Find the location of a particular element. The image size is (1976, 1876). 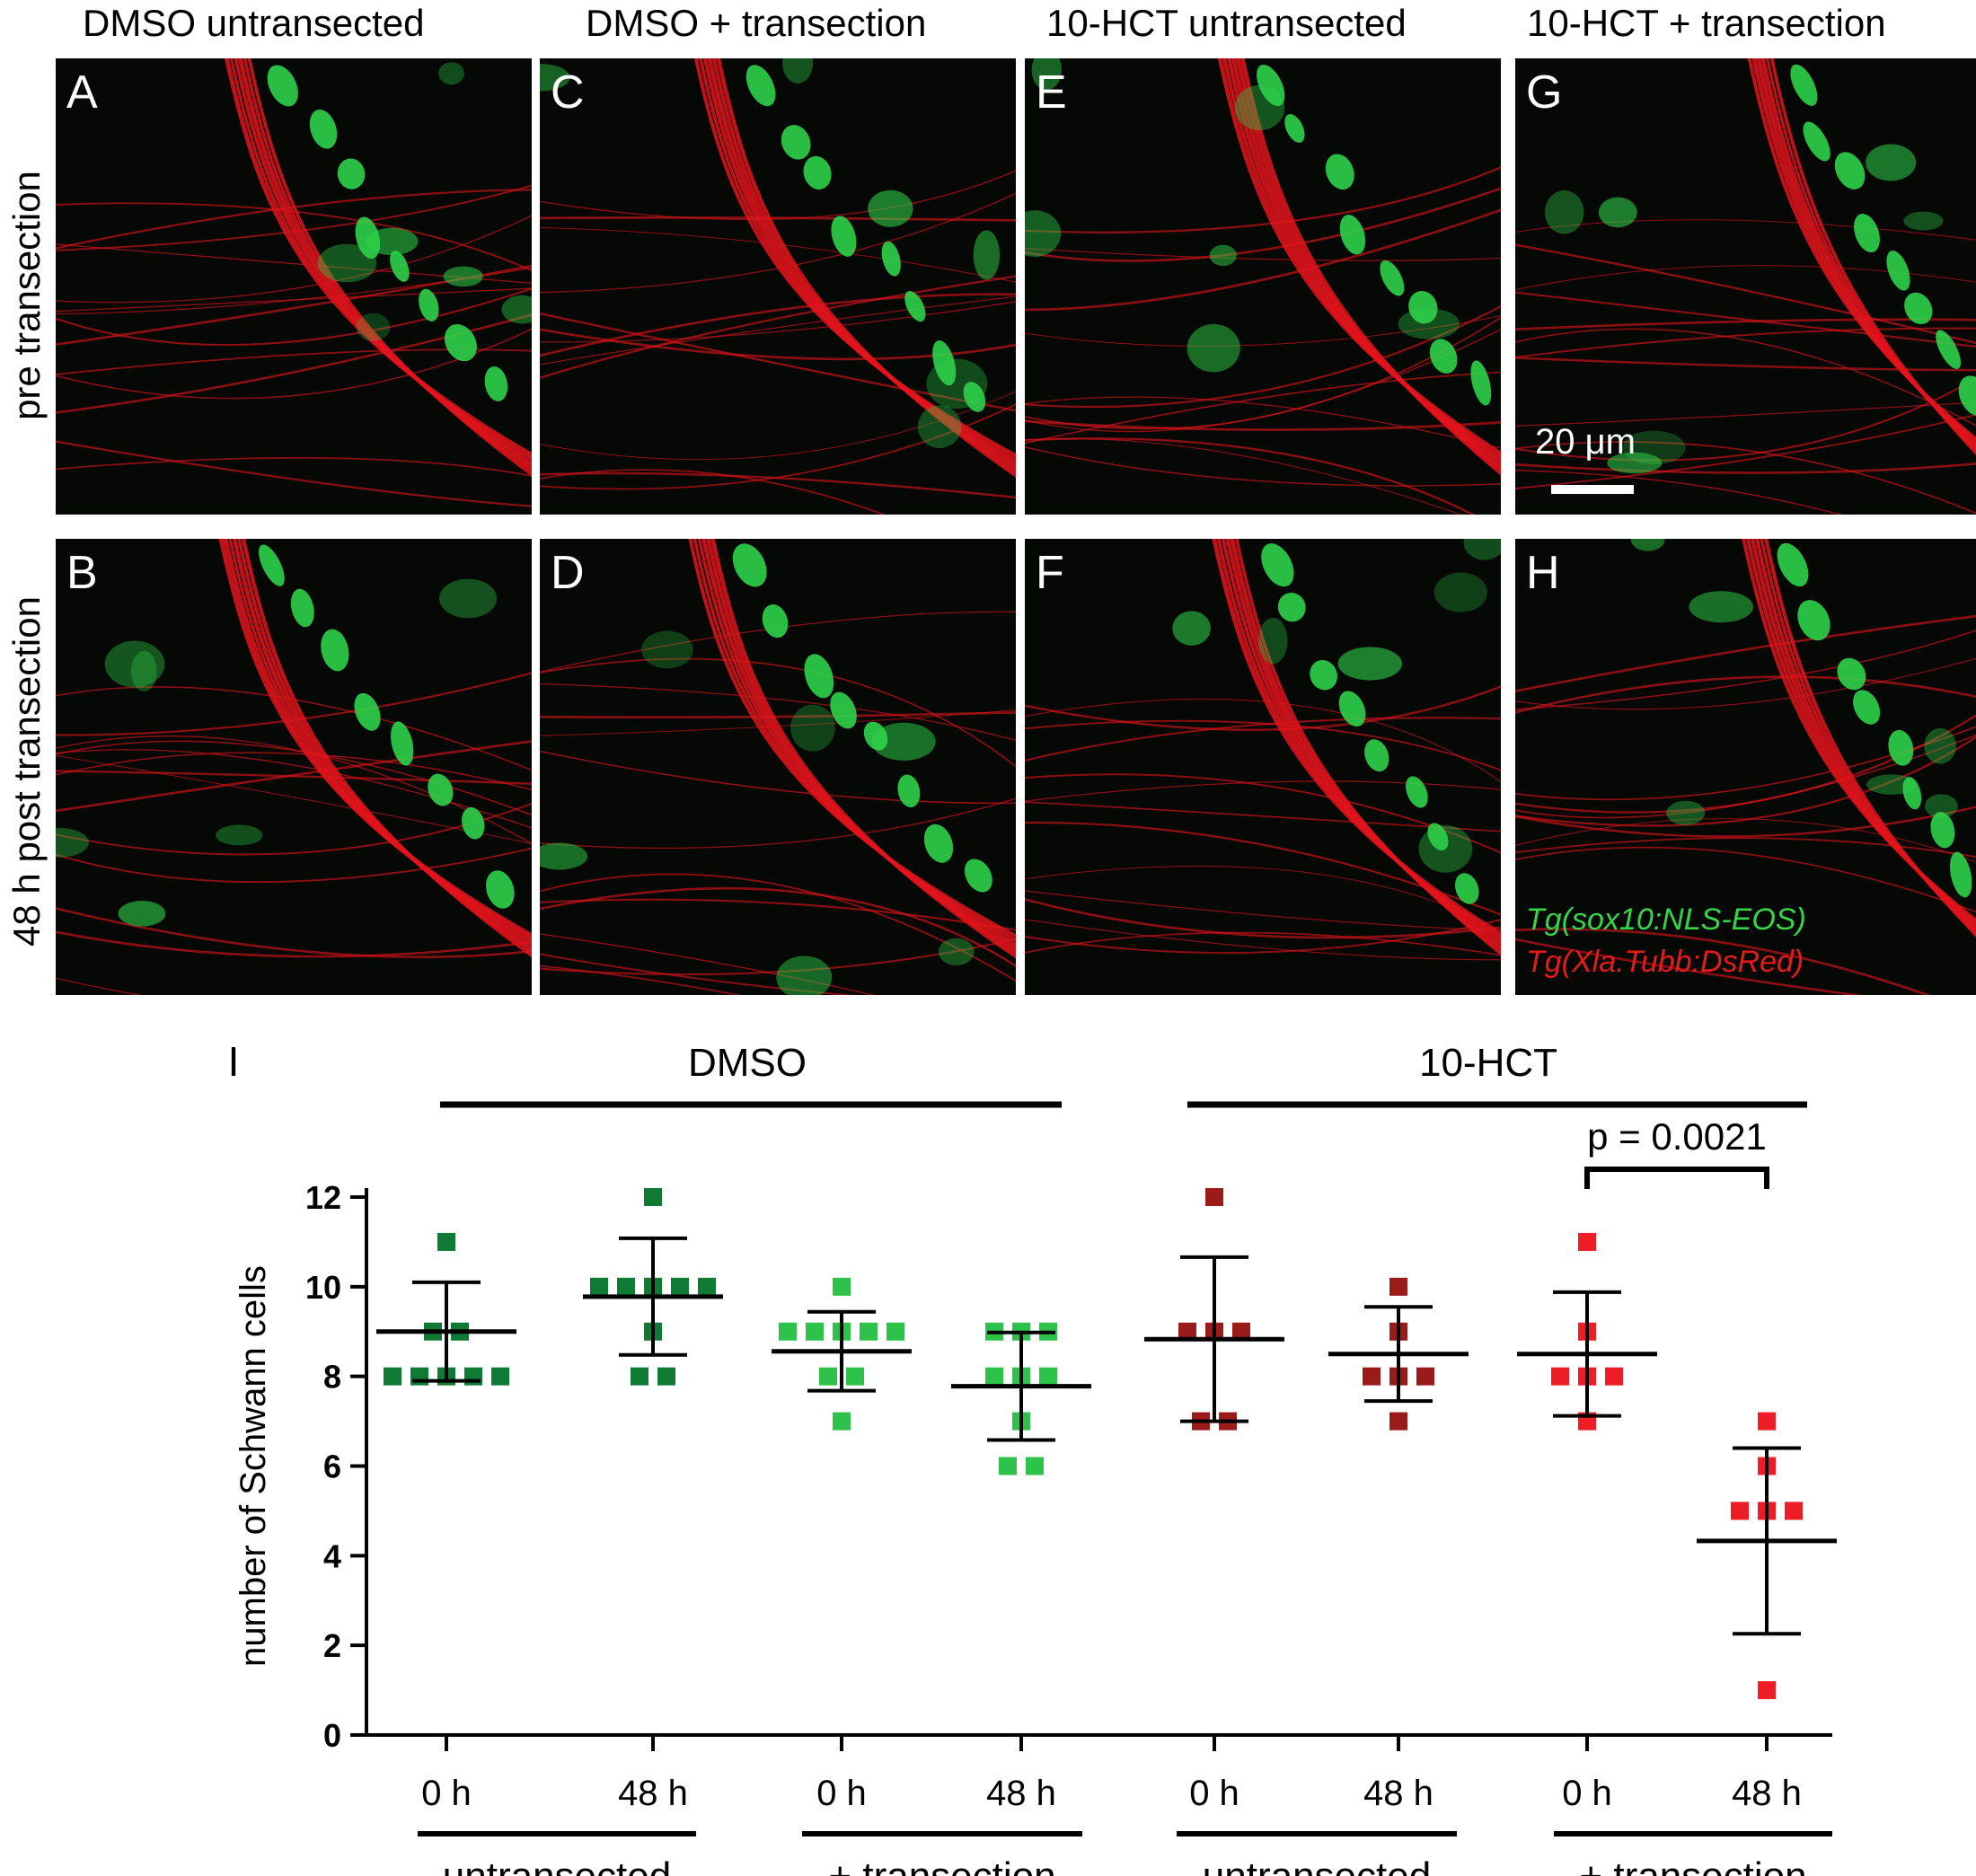

y-tick-label: 6 is located at coordinates (332, 1467).